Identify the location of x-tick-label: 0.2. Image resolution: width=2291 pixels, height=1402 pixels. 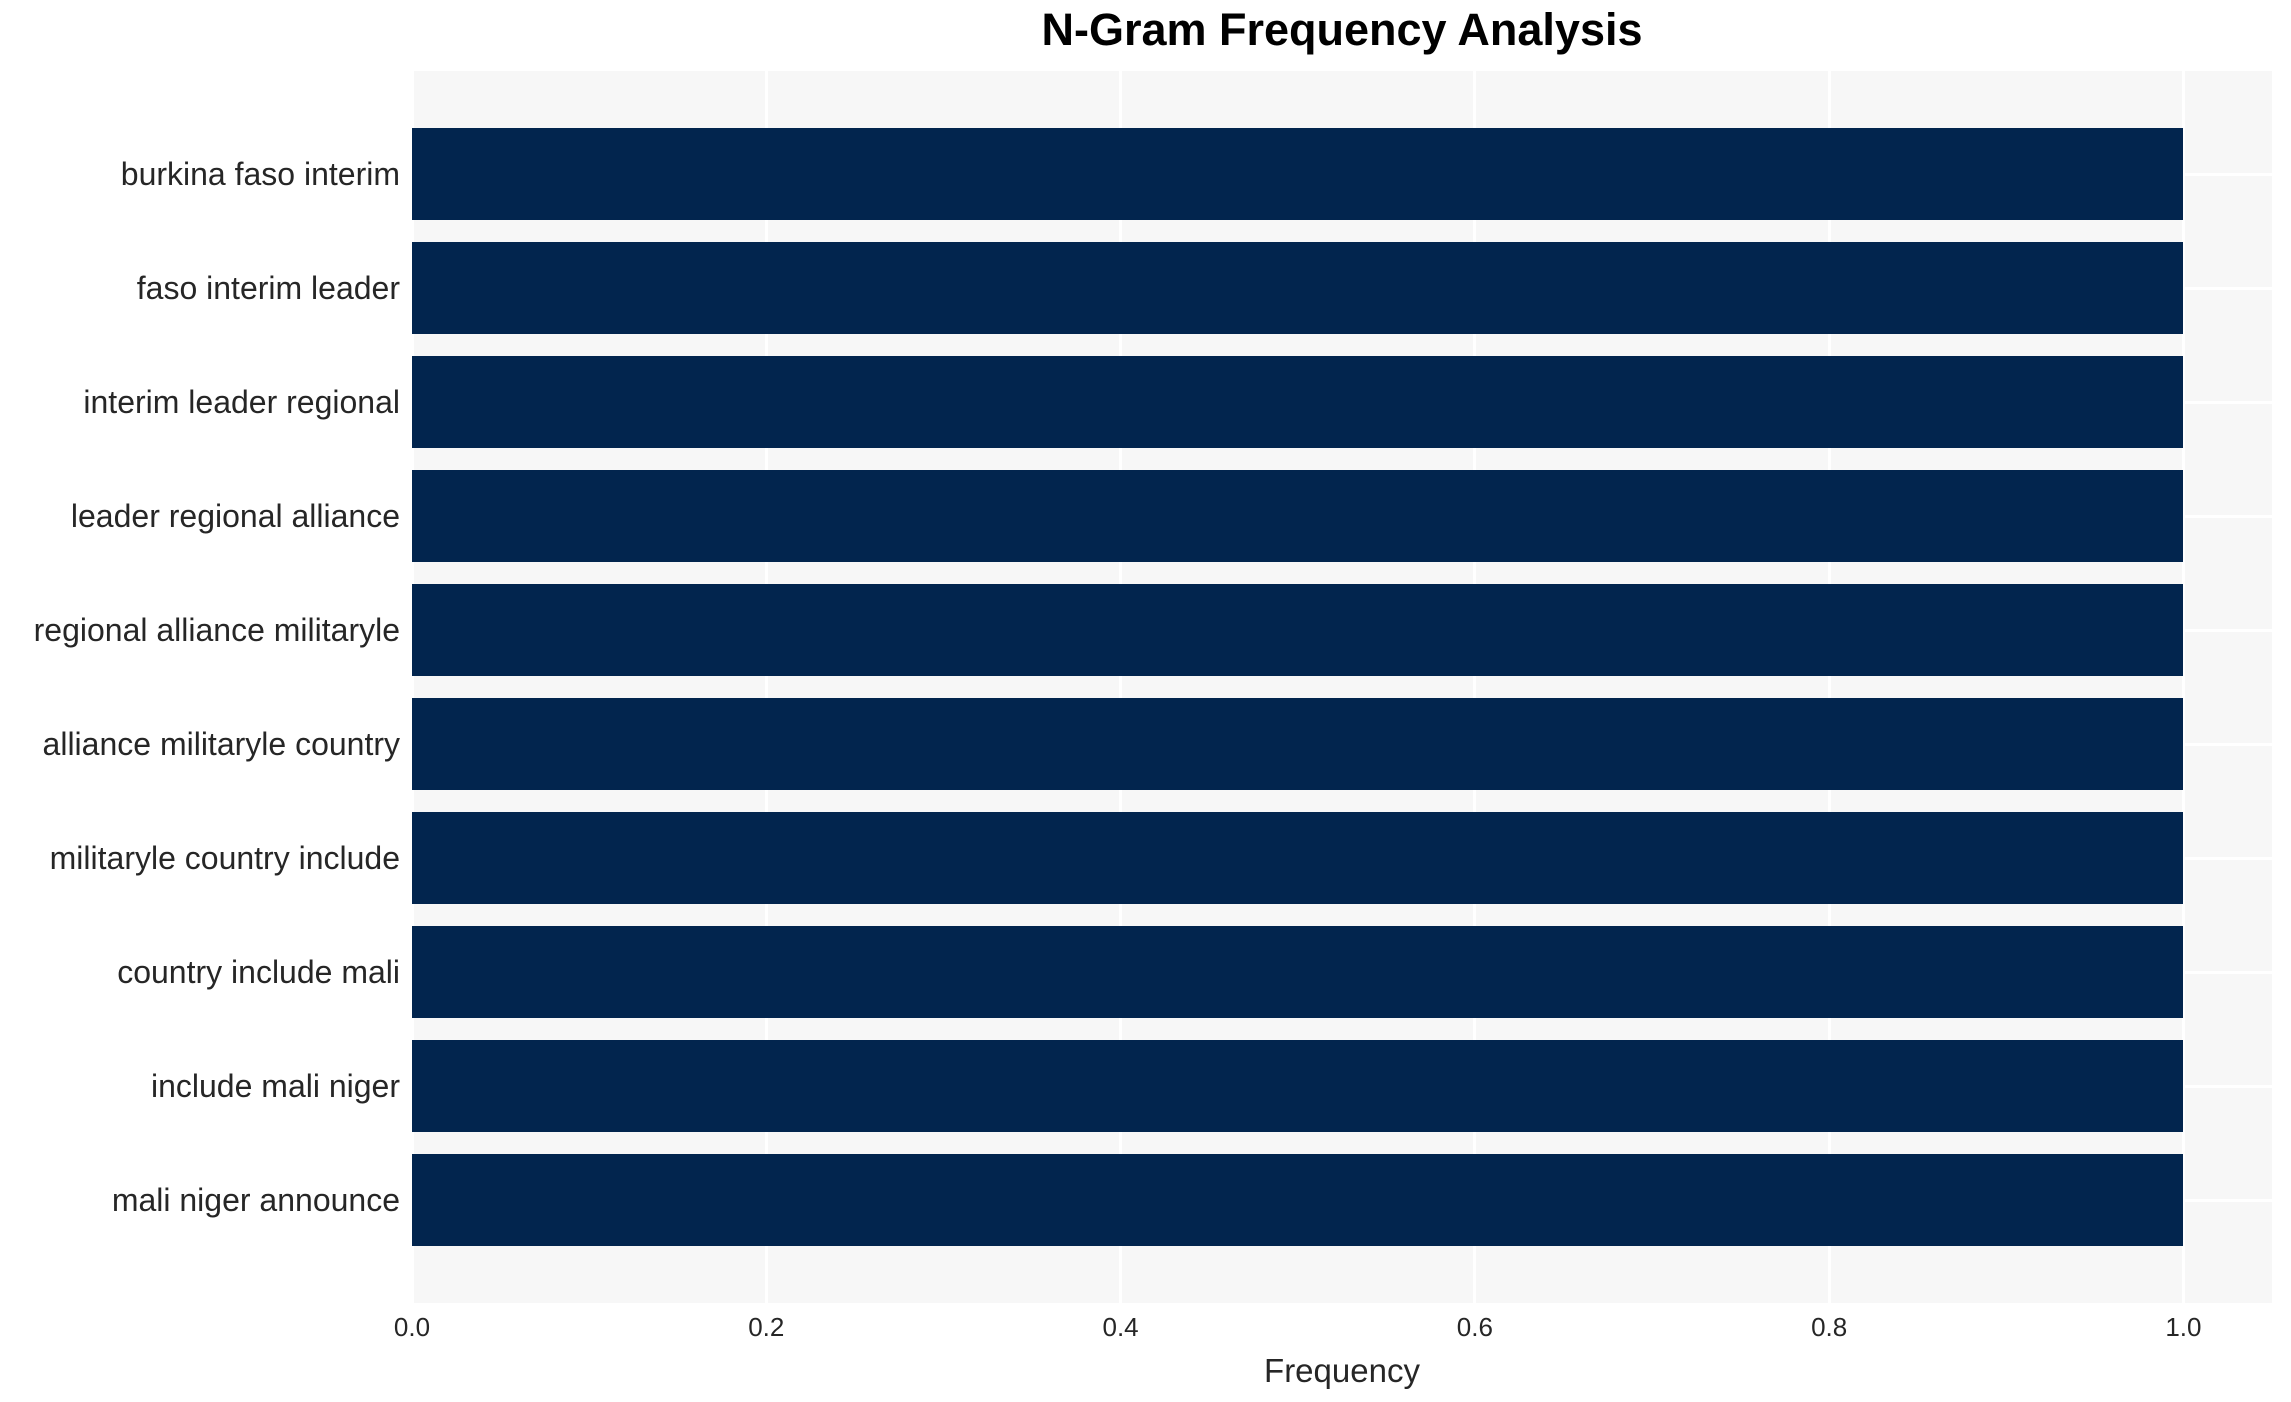
(766, 1327).